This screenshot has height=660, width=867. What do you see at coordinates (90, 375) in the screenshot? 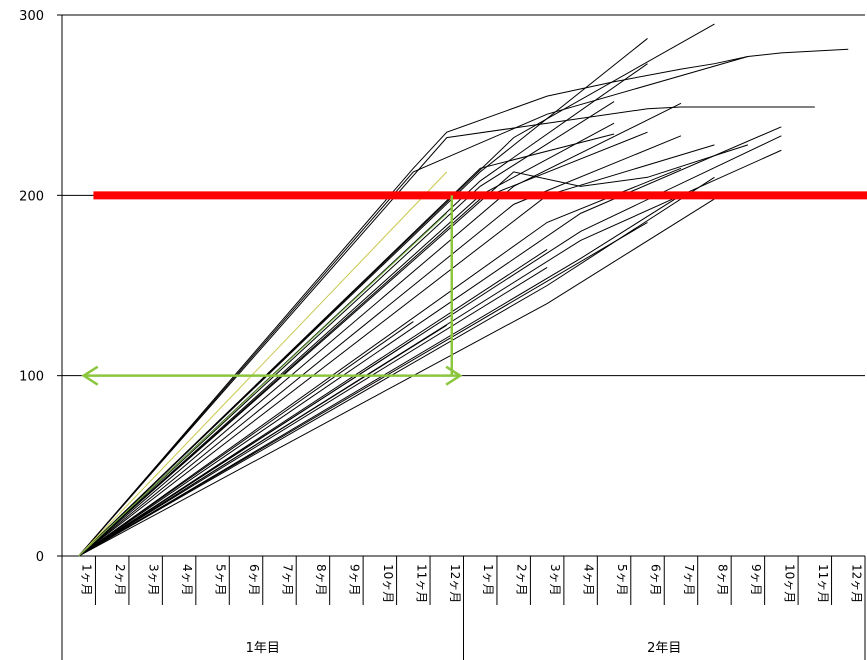
I see `annotation-arrowhead-left` at bounding box center [90, 375].